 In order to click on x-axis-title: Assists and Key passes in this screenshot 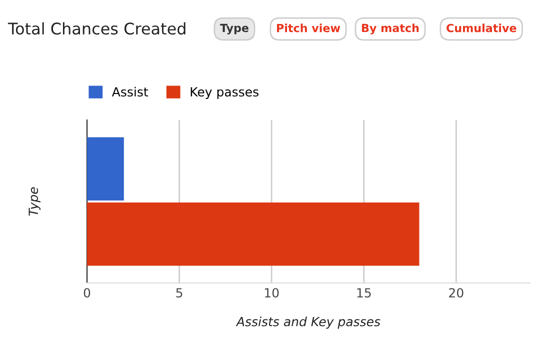, I will do `click(308, 322)`.